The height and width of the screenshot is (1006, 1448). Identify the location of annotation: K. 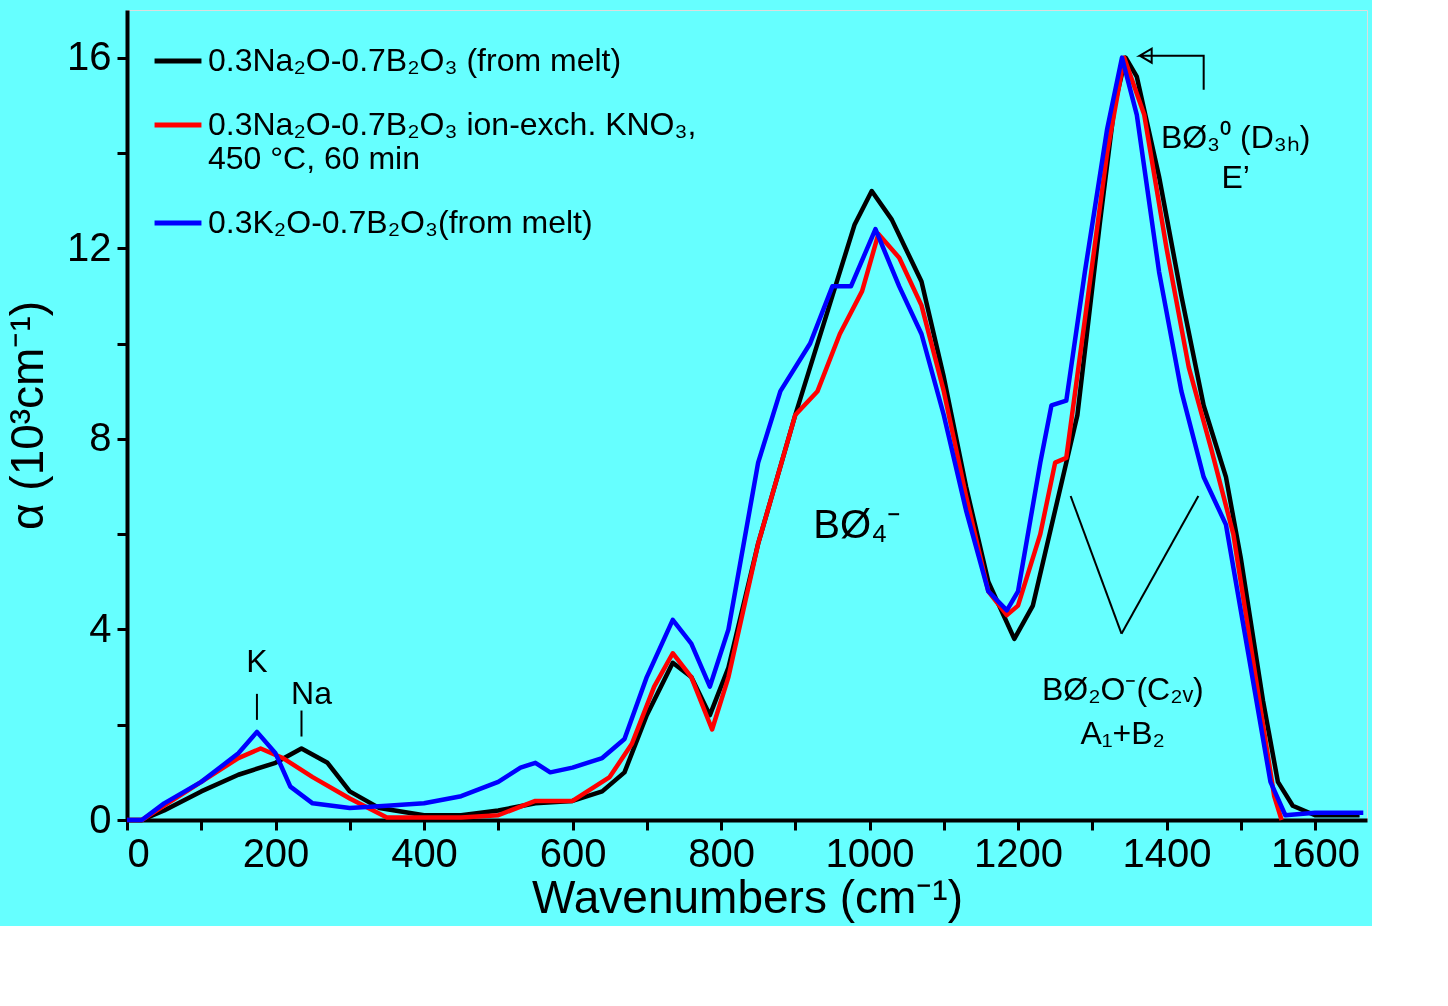
(257, 660).